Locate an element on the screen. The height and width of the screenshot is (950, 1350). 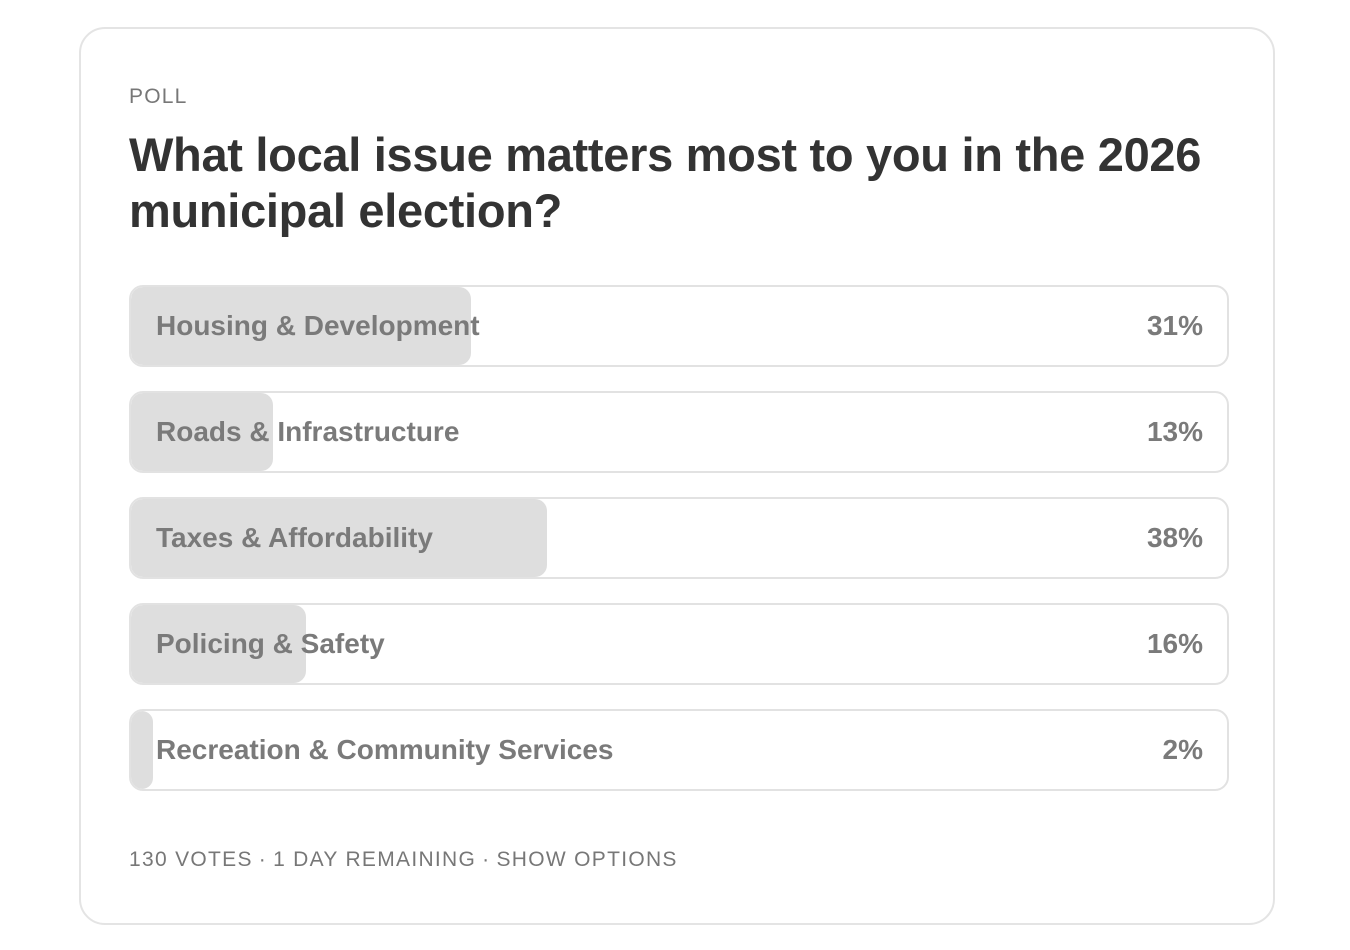
poll-option-percent: 31% is located at coordinates (1174, 325).